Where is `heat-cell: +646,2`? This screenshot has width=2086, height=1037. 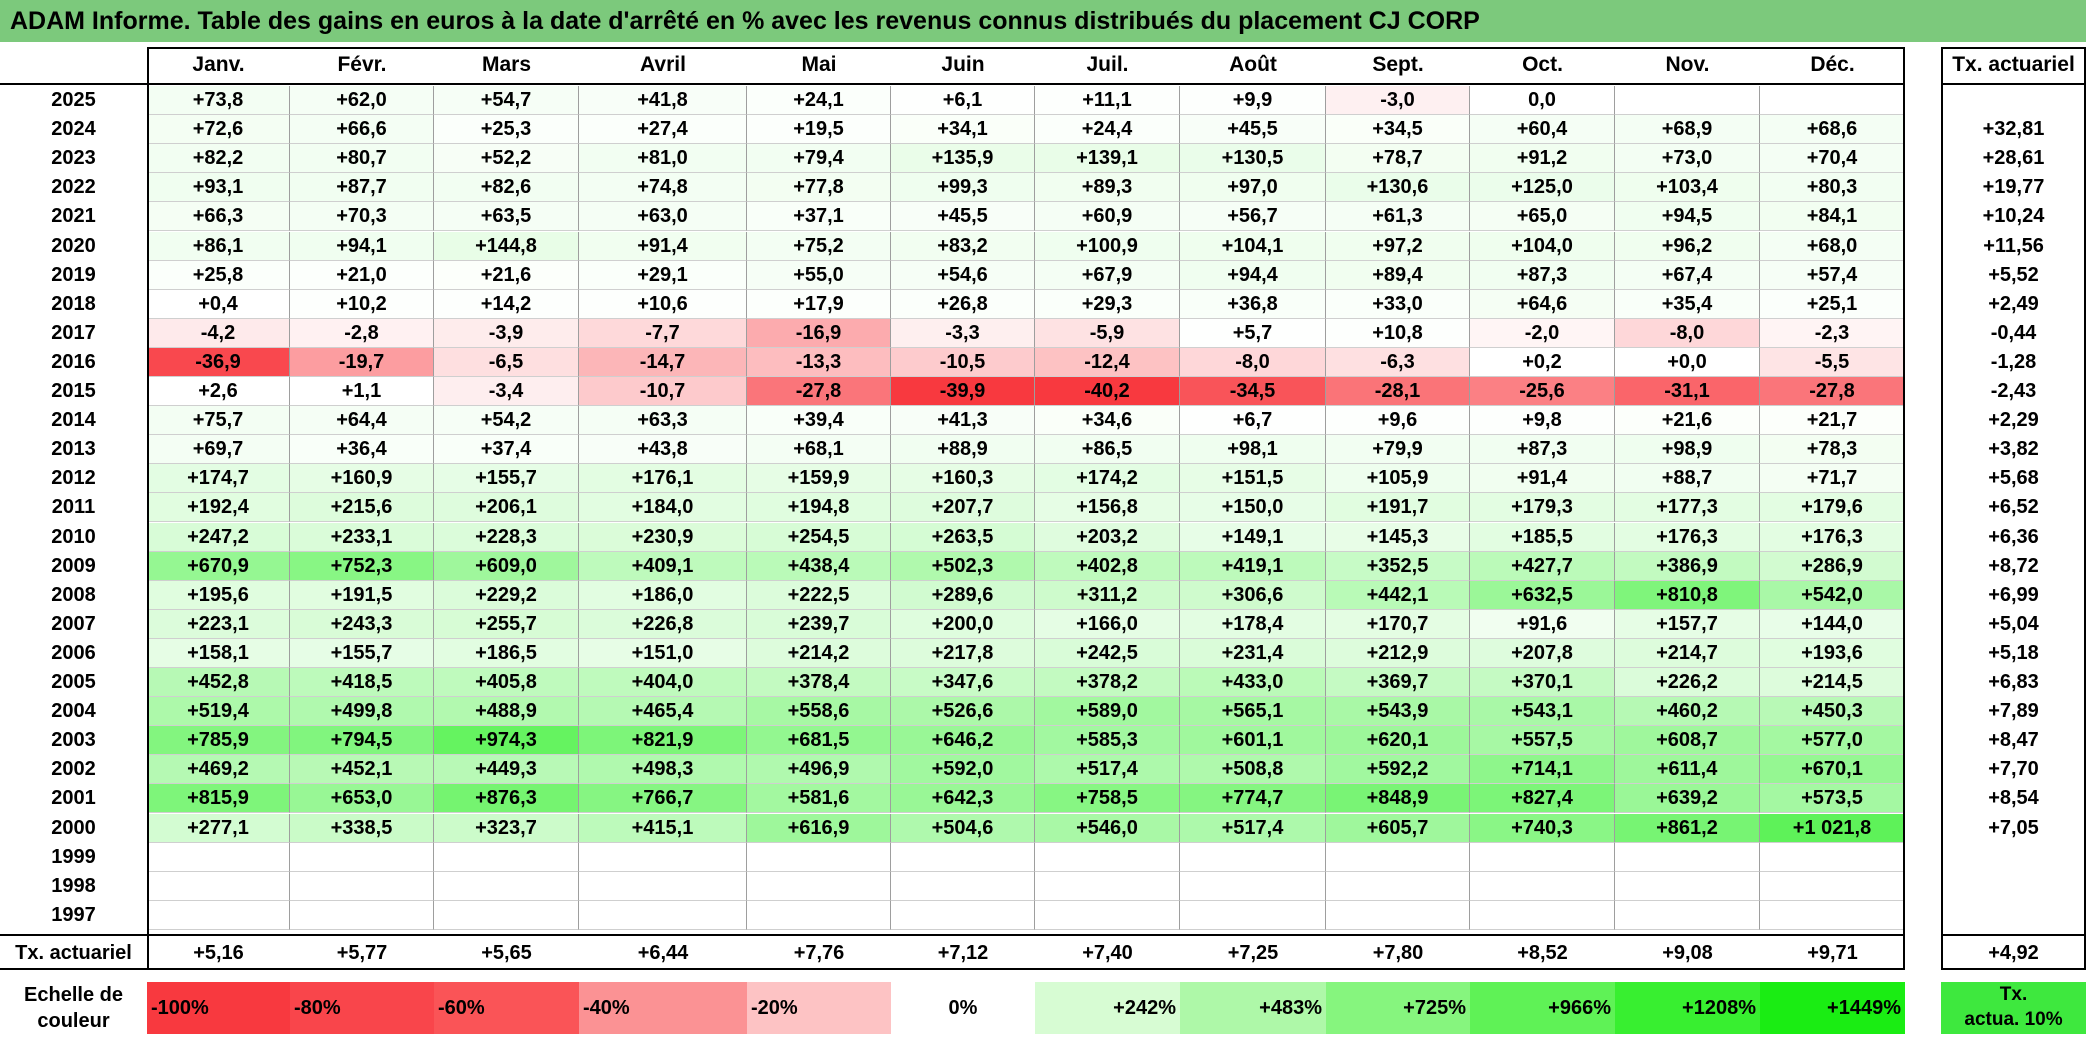
heat-cell: +646,2 is located at coordinates (963, 741).